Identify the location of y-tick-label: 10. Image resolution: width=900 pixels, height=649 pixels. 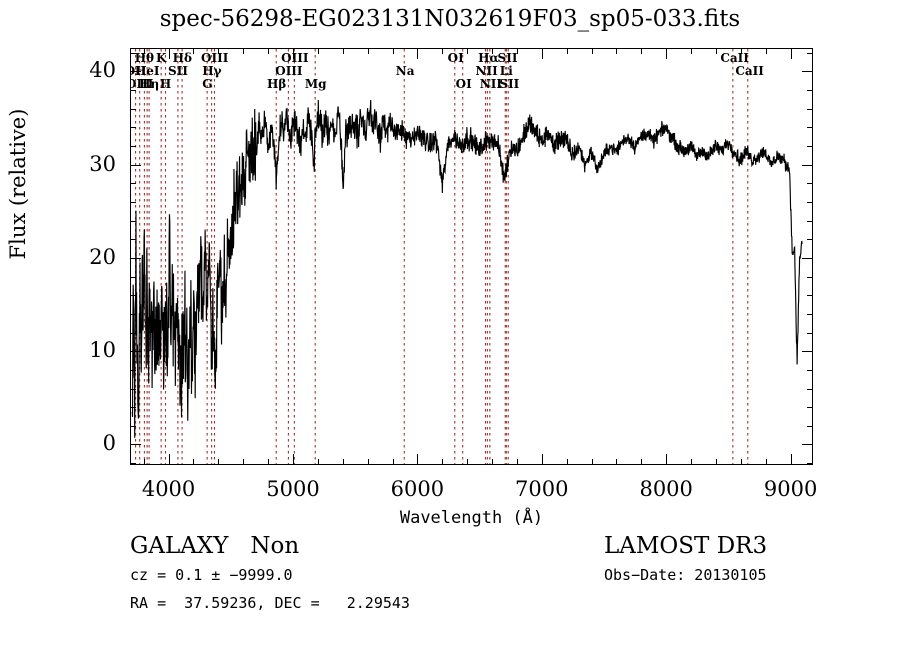
(102, 350).